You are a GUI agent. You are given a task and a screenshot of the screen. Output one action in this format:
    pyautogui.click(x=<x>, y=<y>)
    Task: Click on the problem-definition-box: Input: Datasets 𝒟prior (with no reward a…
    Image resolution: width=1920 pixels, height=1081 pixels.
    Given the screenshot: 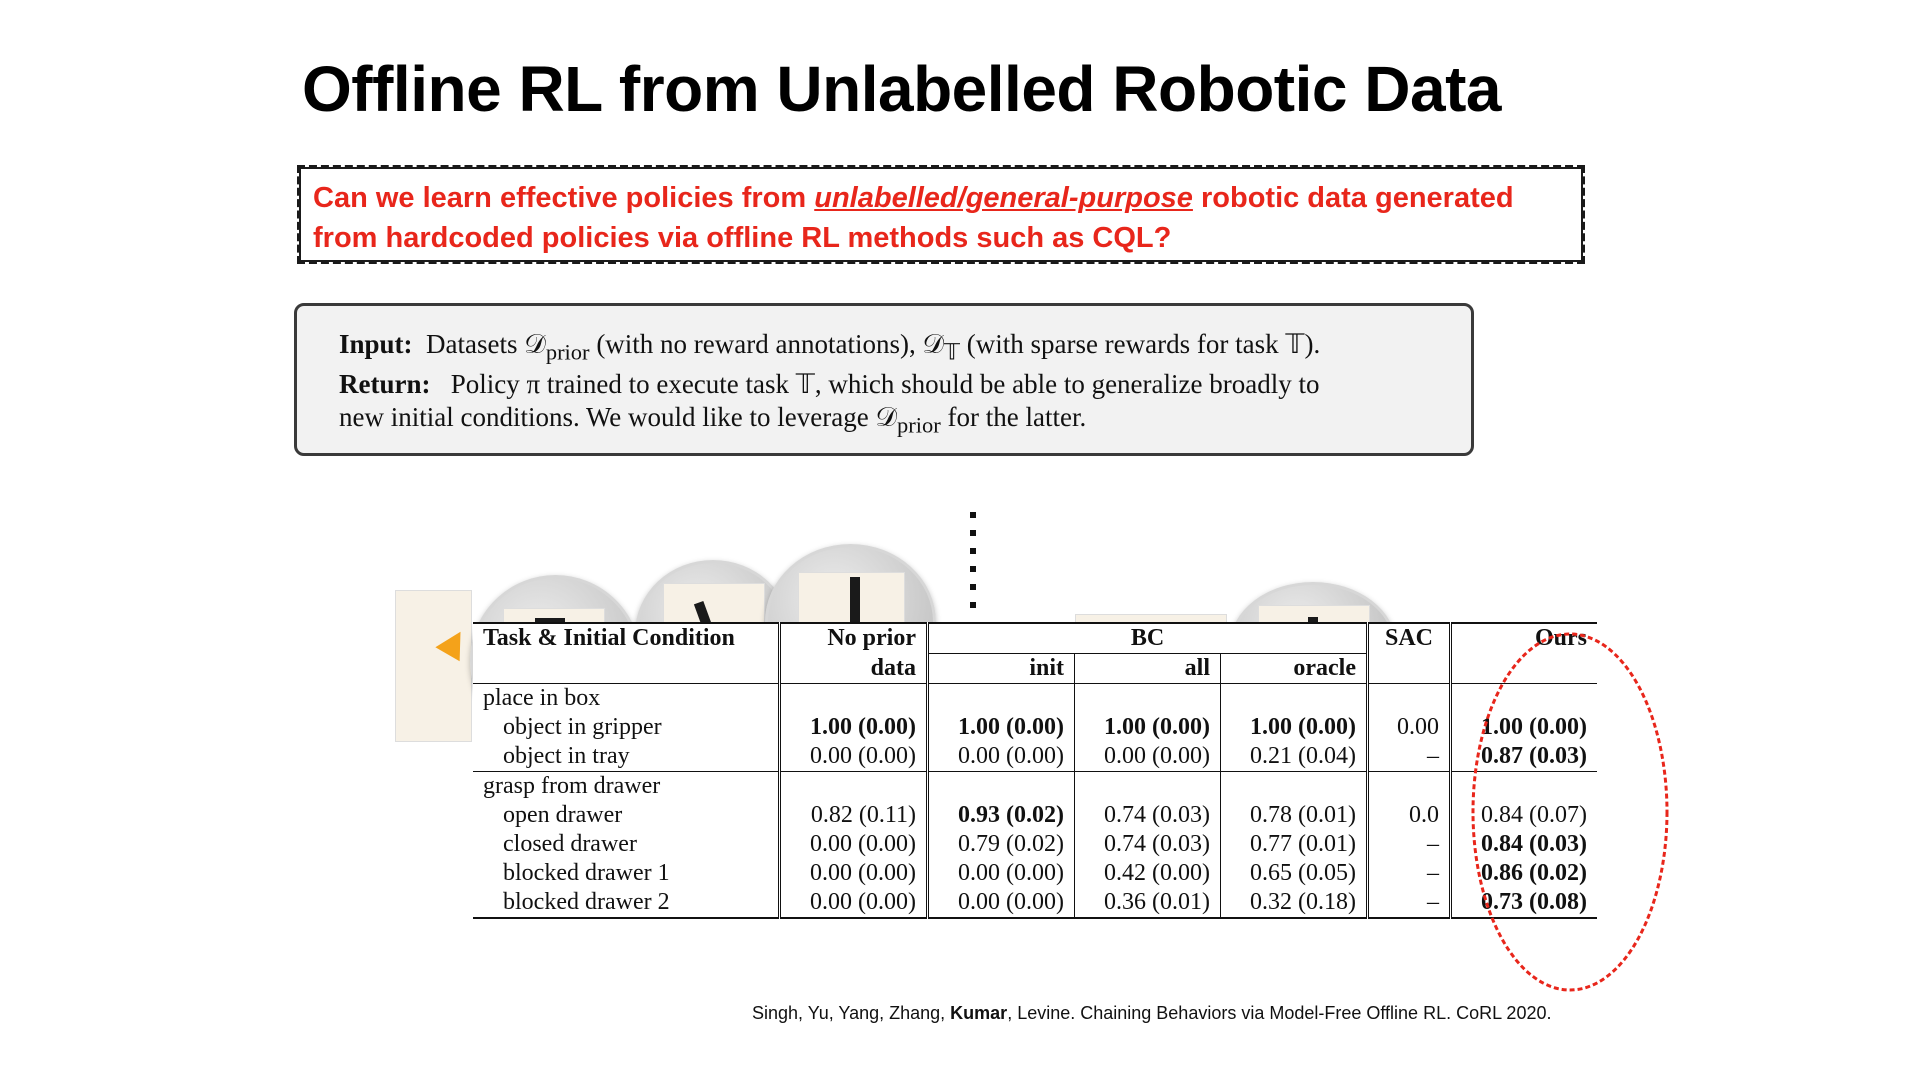 What is the action you would take?
    pyautogui.click(x=884, y=379)
    